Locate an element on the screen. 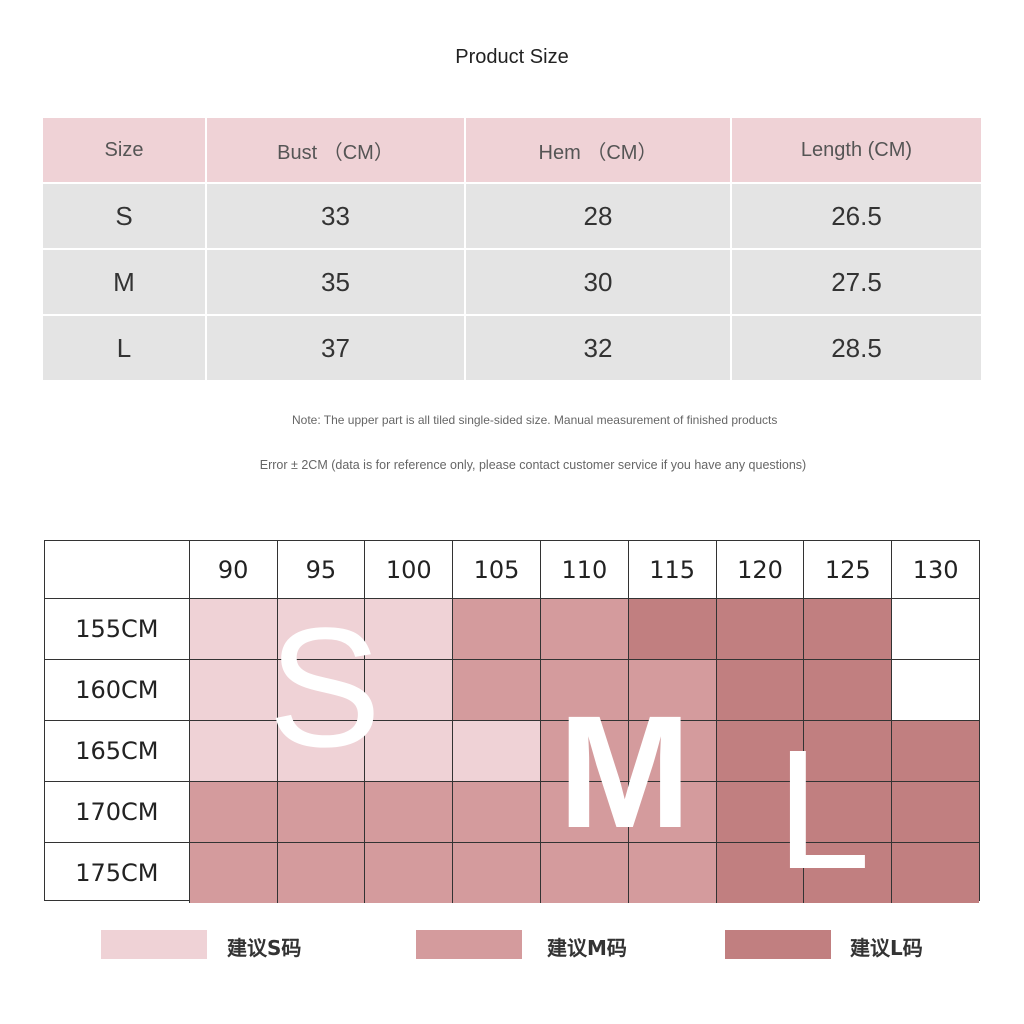 This screenshot has height=1024, width=1024. legend-swatch-s is located at coordinates (154, 944).